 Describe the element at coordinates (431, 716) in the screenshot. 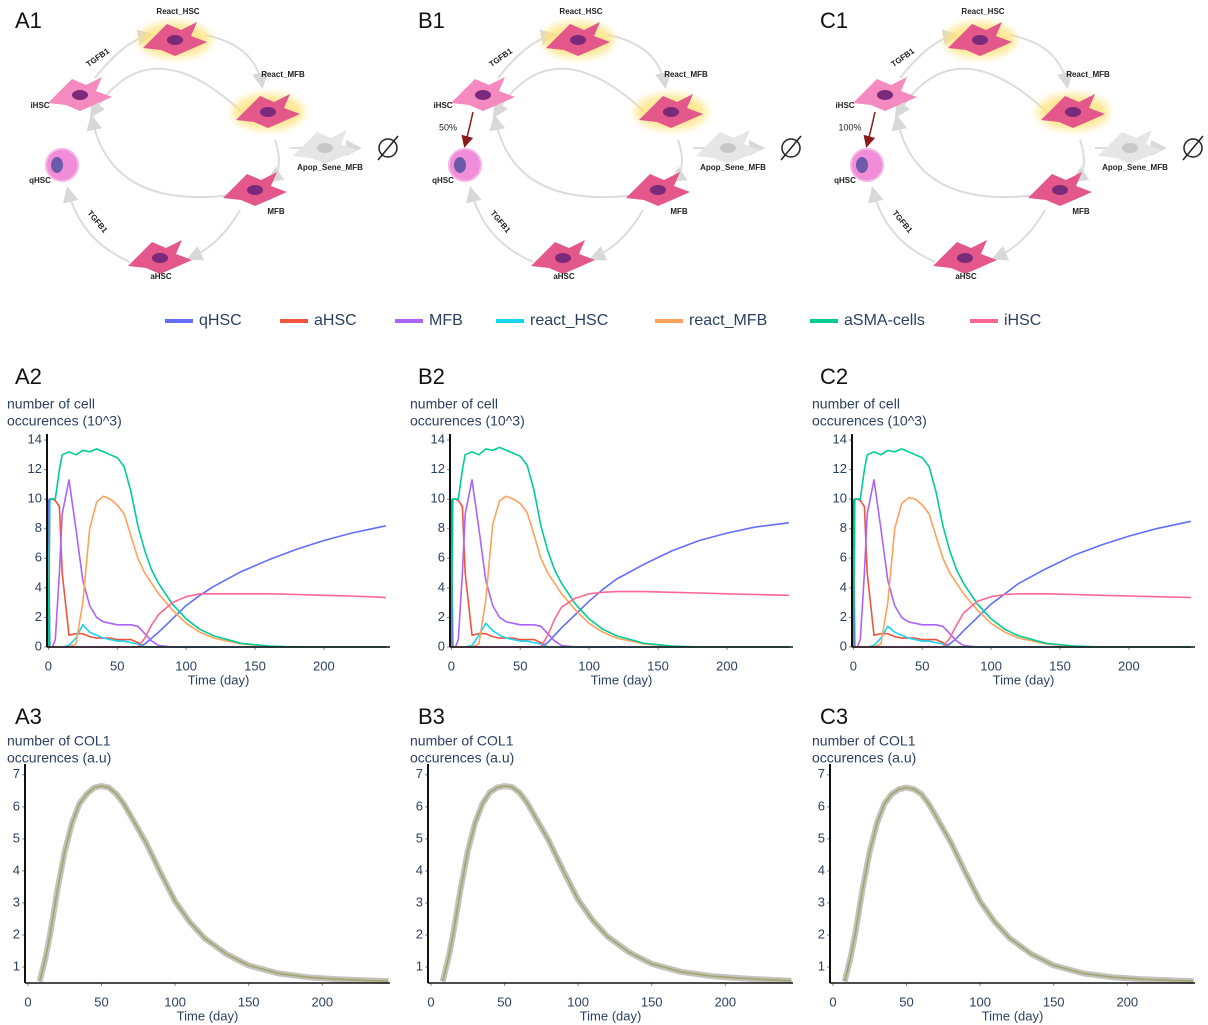

I see `panel-label: B3` at that location.